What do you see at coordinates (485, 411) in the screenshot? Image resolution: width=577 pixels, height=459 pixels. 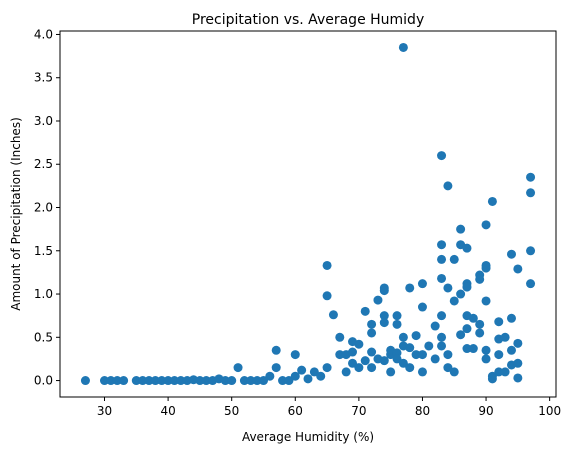 I see `x-tick-label: 90` at bounding box center [485, 411].